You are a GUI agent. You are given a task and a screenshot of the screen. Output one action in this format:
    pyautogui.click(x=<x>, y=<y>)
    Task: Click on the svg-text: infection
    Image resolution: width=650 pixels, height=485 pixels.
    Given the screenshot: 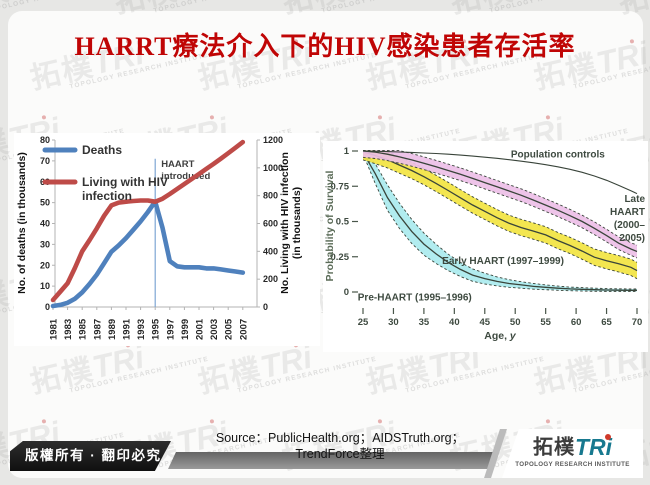 What is the action you would take?
    pyautogui.click(x=107, y=196)
    